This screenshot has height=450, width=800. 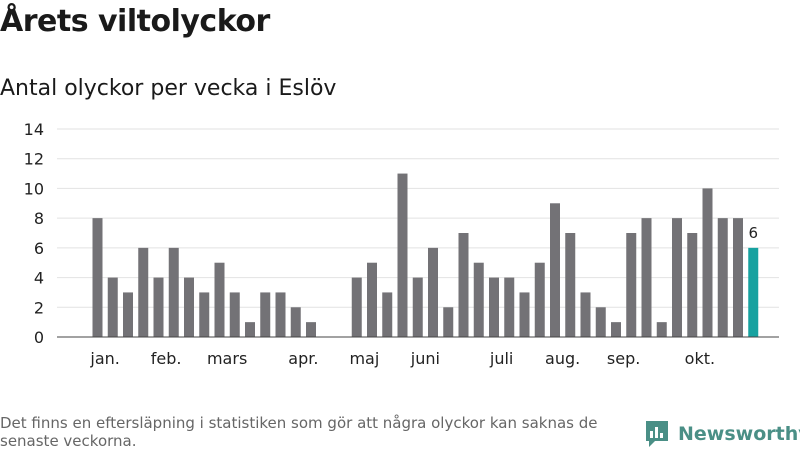 What do you see at coordinates (39, 337) in the screenshot?
I see `y-tick-label: 0` at bounding box center [39, 337].